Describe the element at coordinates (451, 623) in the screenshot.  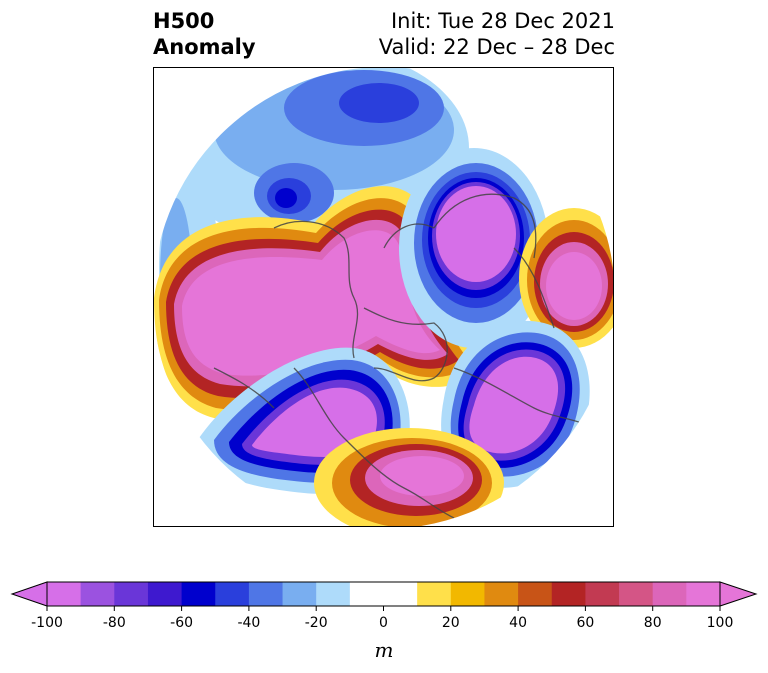
I see `colorbar-tick-label: 20` at that location.